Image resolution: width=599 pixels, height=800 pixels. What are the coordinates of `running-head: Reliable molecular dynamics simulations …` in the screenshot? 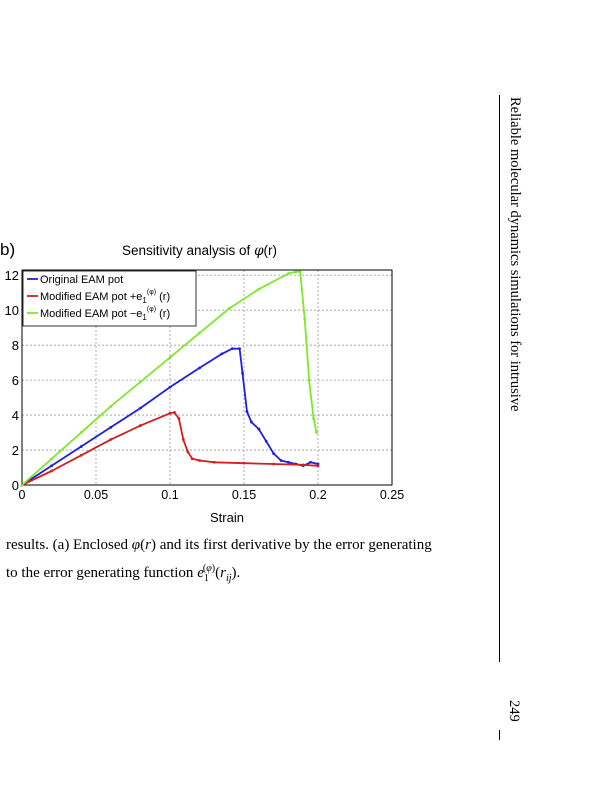 It's located at (515, 254).